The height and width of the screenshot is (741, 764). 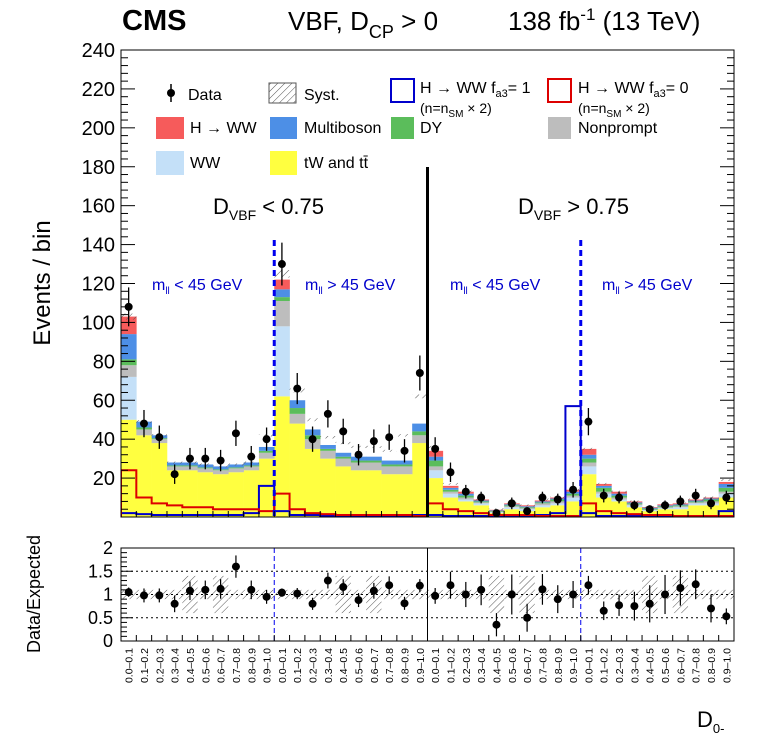 What do you see at coordinates (697, 665) in the screenshot?
I see `xtick-label-37: 0.7–0.8` at bounding box center [697, 665].